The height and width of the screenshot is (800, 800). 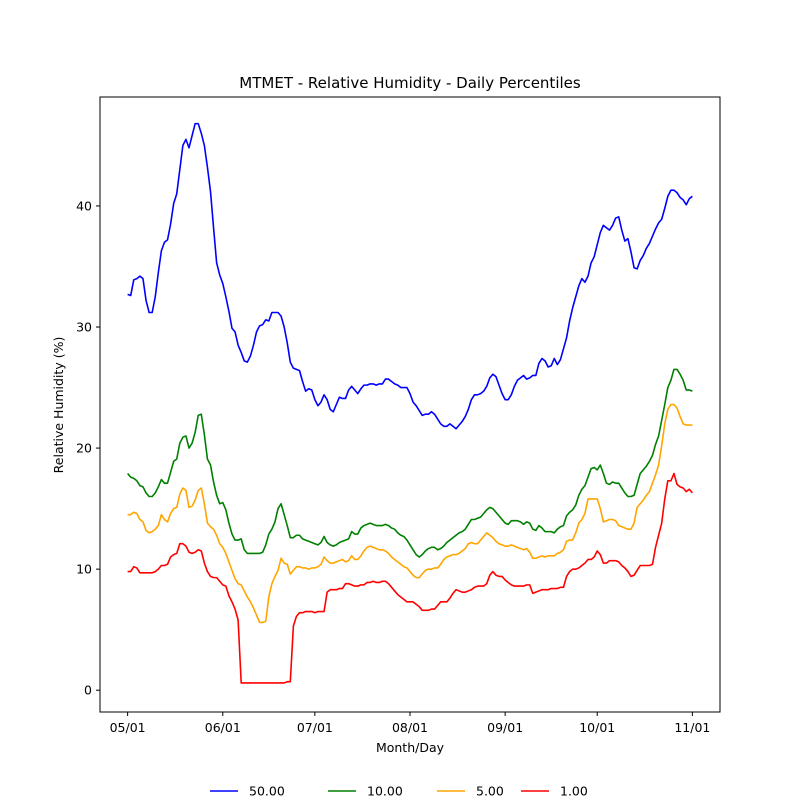 I want to click on y-tick-label: 40, so click(x=84, y=205).